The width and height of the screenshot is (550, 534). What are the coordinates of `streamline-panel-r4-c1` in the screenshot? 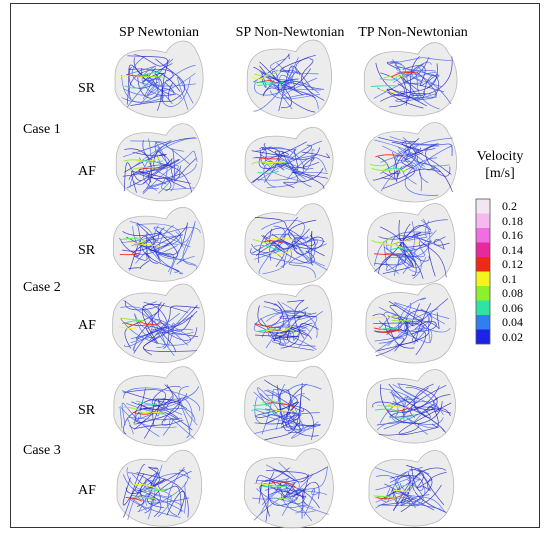 It's located at (159, 323).